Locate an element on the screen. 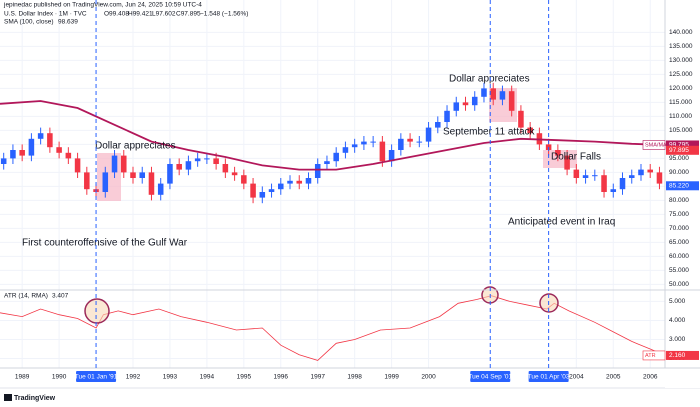 The image size is (700, 407). x-tick-label: 1997 is located at coordinates (317, 377).